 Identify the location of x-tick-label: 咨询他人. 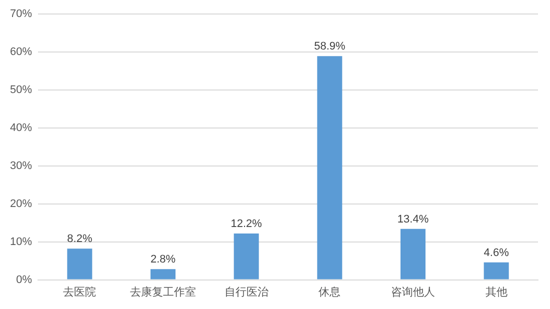
(413, 292).